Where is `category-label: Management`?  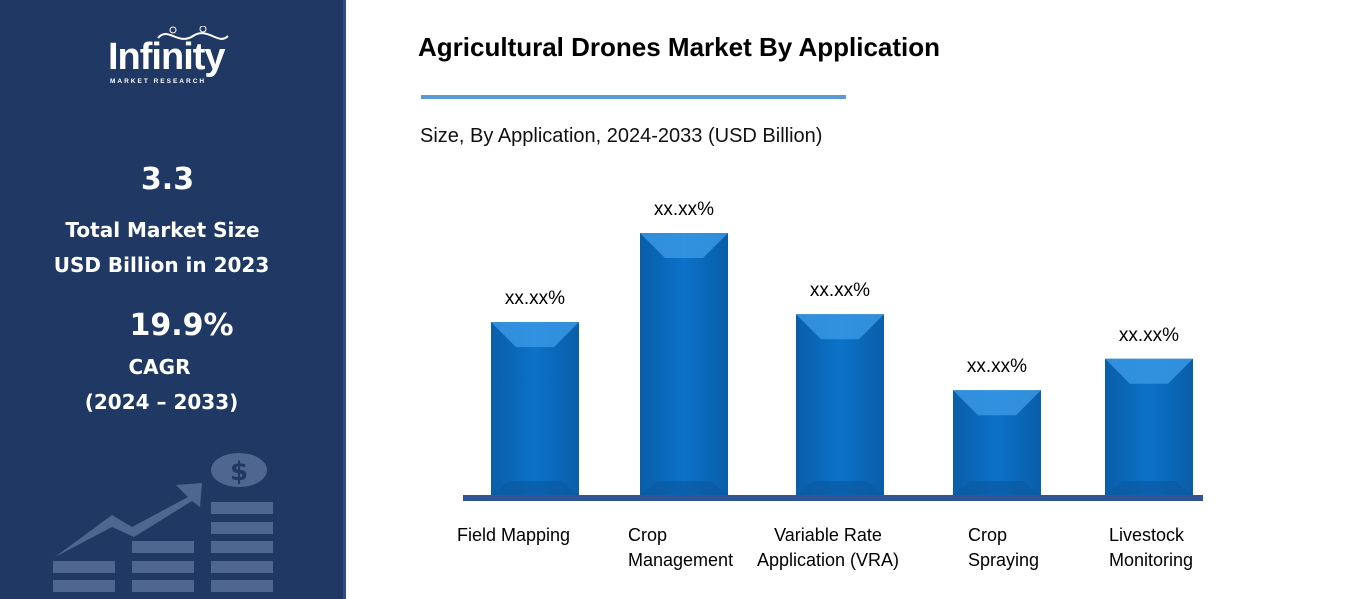 category-label: Management is located at coordinates (680, 560).